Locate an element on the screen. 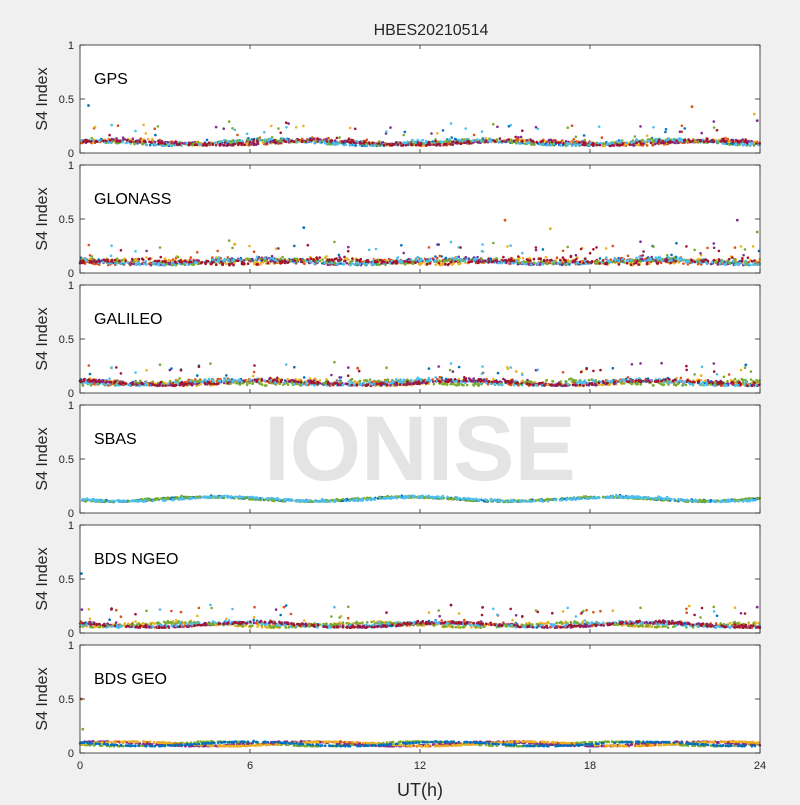  y-axis-label: S4 Index is located at coordinates (42, 98).